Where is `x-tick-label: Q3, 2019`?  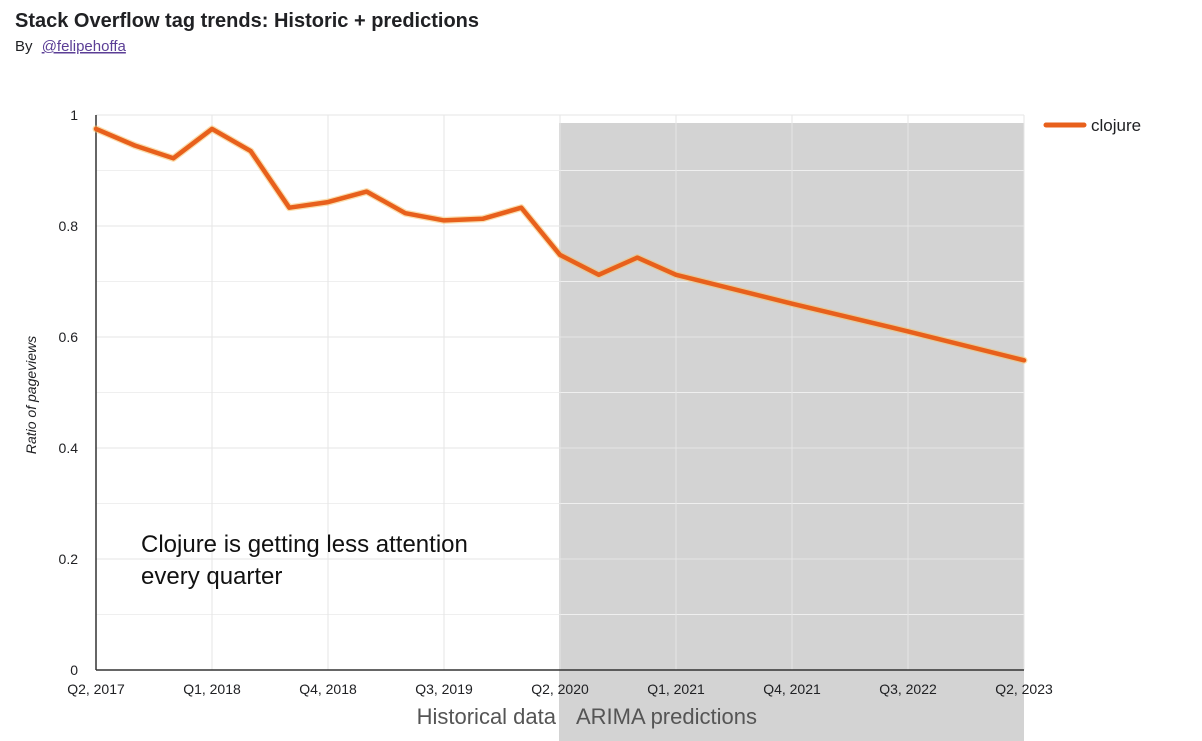
x-tick-label: Q3, 2019 is located at coordinates (444, 689).